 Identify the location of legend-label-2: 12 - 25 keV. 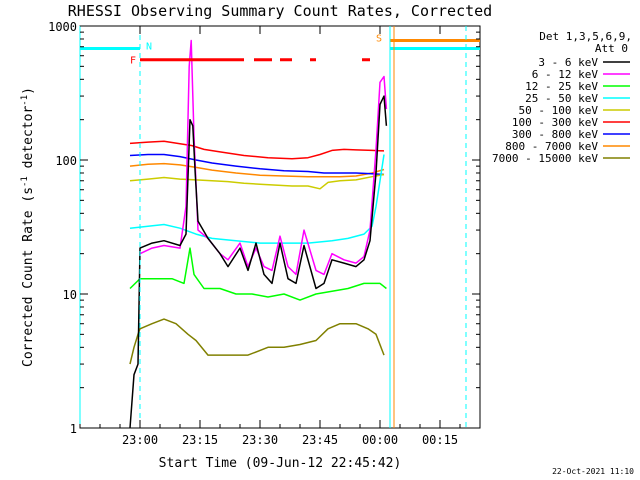
(561, 86).